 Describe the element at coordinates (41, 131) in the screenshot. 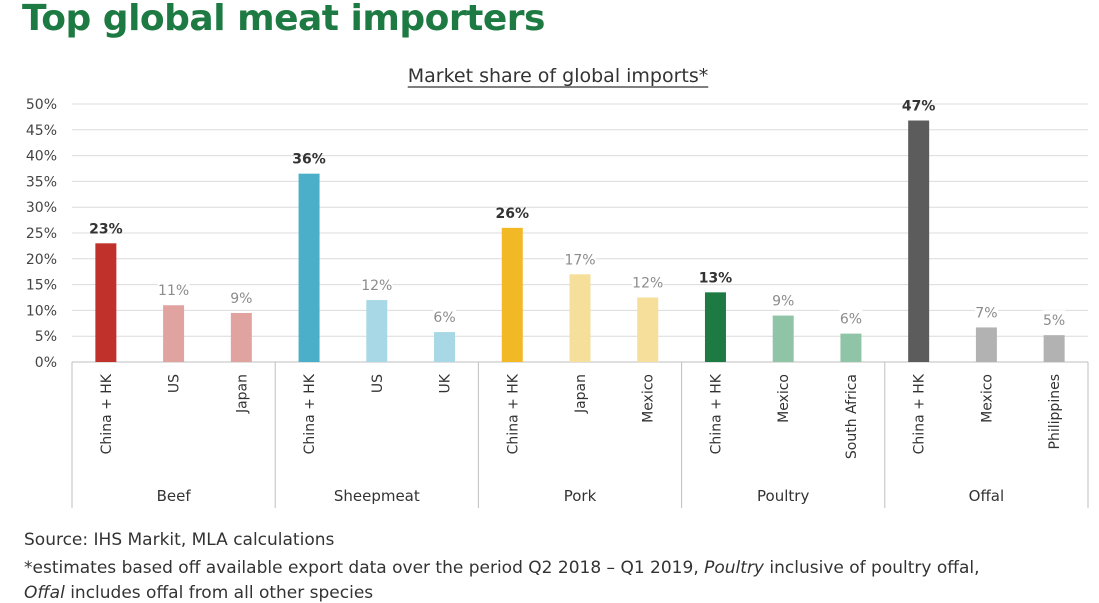

I see `y-tick-label: 45%` at that location.